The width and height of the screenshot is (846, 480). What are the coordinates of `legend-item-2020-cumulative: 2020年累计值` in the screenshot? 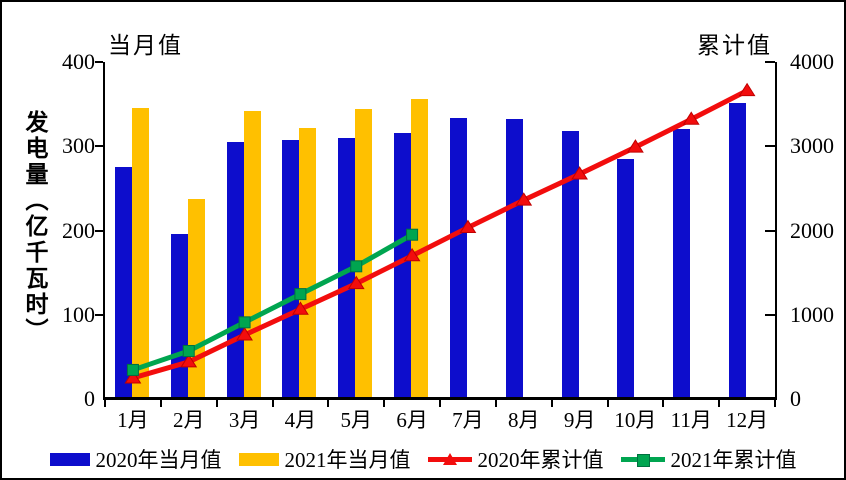 It's located at (515, 459).